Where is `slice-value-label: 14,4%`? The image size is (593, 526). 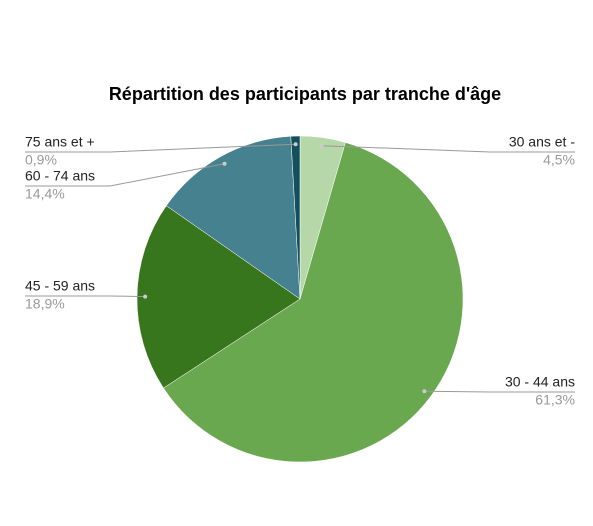
slice-value-label: 14,4% is located at coordinates (45, 194).